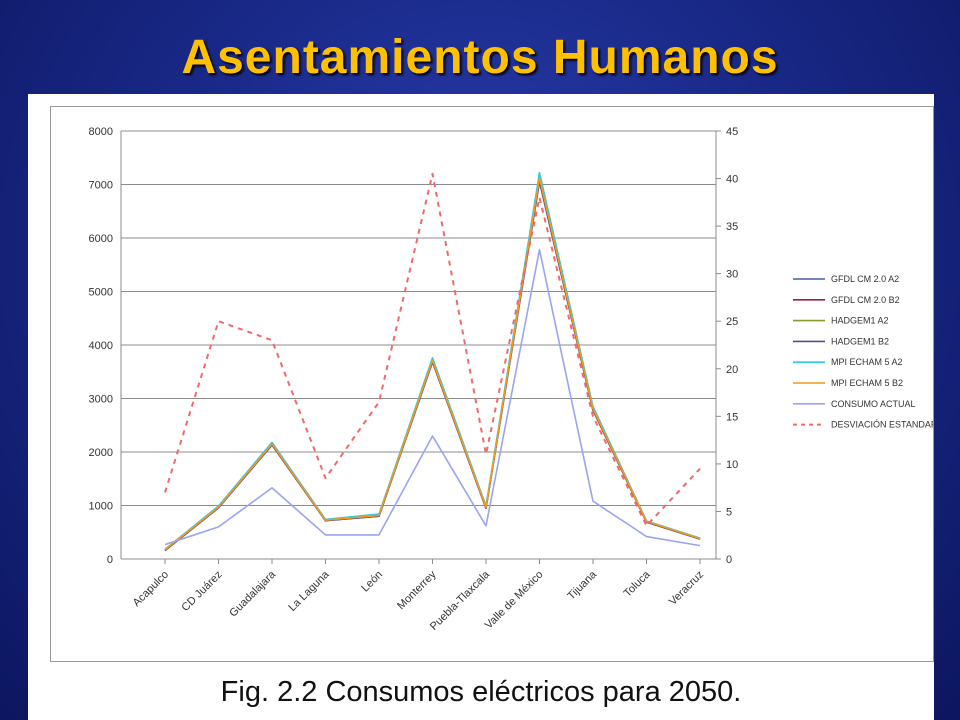 This screenshot has height=720, width=960. Describe the element at coordinates (882, 425) in the screenshot. I see `legend-label: DESVIACIÓN ESTANDAR` at that location.